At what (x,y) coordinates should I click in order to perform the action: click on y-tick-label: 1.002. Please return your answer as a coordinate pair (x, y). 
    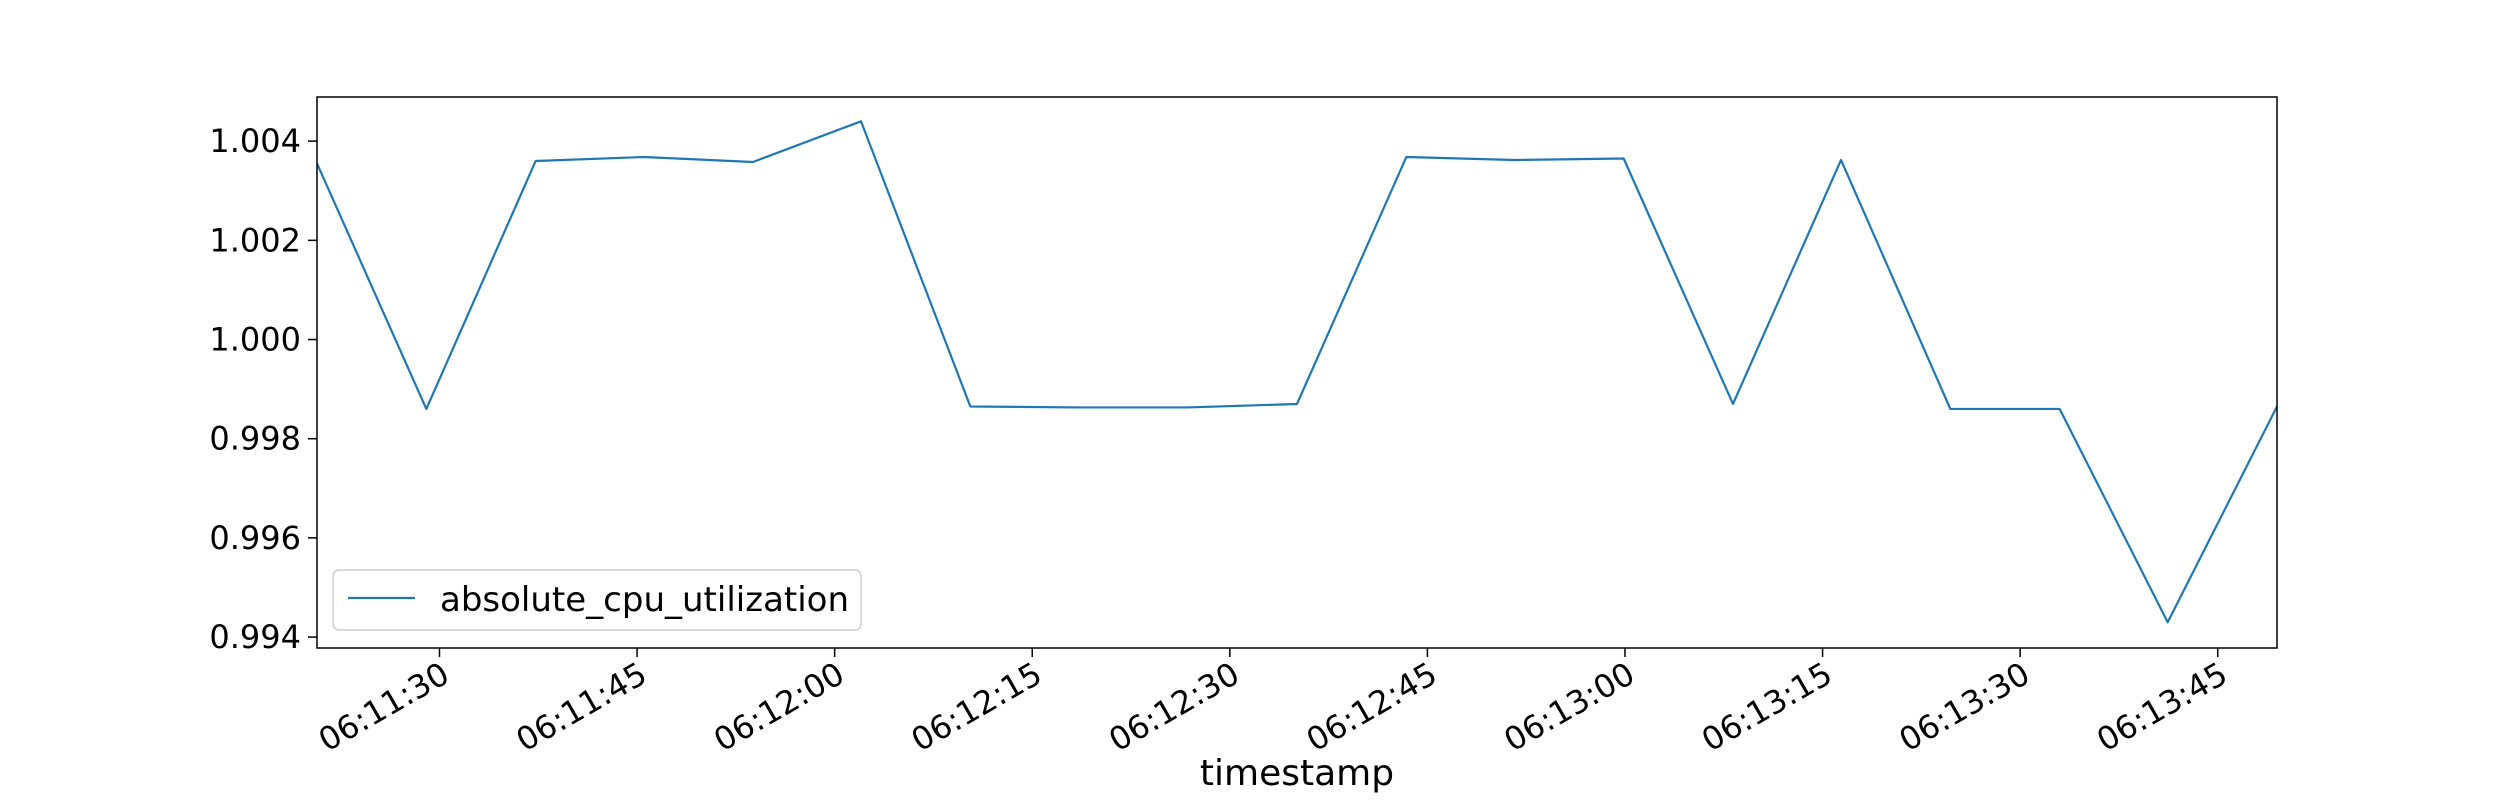
    Looking at the image, I should click on (255, 240).